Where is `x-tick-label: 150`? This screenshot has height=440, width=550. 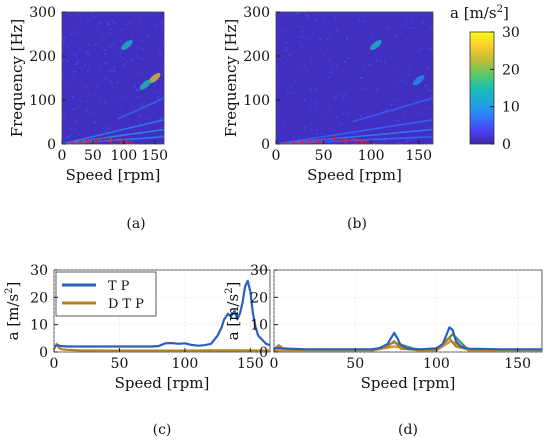 x-tick-label: 150 is located at coordinates (517, 364).